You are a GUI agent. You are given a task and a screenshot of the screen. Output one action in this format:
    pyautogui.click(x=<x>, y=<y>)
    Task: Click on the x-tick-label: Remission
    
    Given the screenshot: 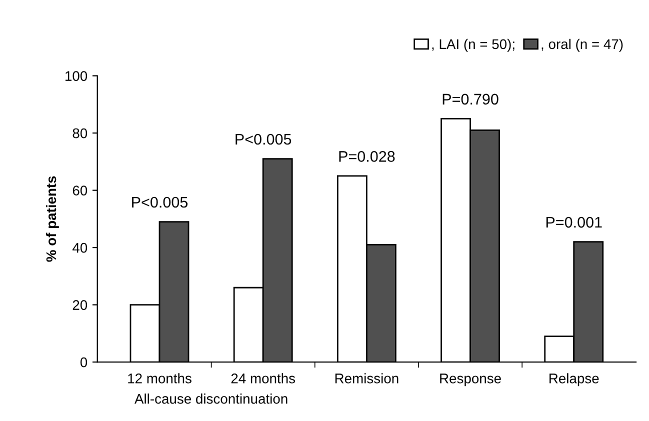 What is the action you would take?
    pyautogui.click(x=366, y=378)
    